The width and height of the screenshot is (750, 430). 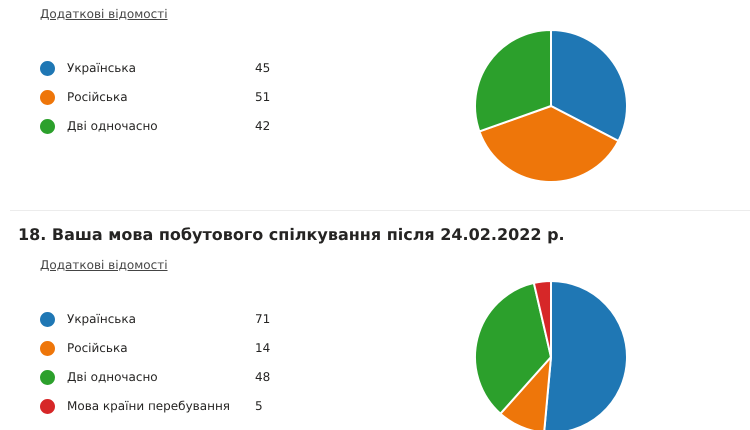 What do you see at coordinates (259, 406) in the screenshot?
I see `data-label: 5` at bounding box center [259, 406].